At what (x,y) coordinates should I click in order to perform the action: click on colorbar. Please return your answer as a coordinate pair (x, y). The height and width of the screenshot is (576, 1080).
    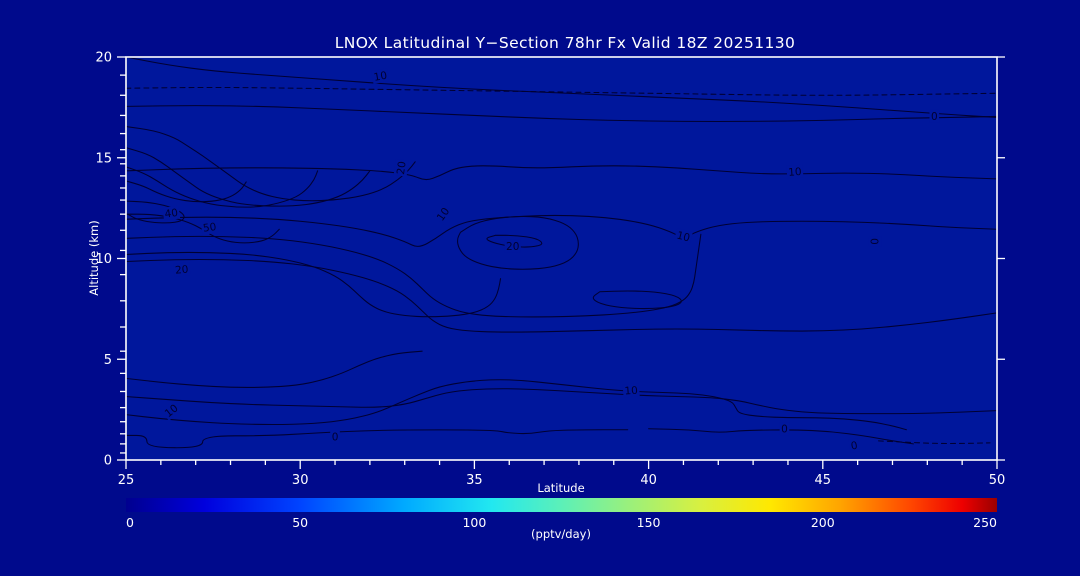
    Looking at the image, I should click on (561, 505).